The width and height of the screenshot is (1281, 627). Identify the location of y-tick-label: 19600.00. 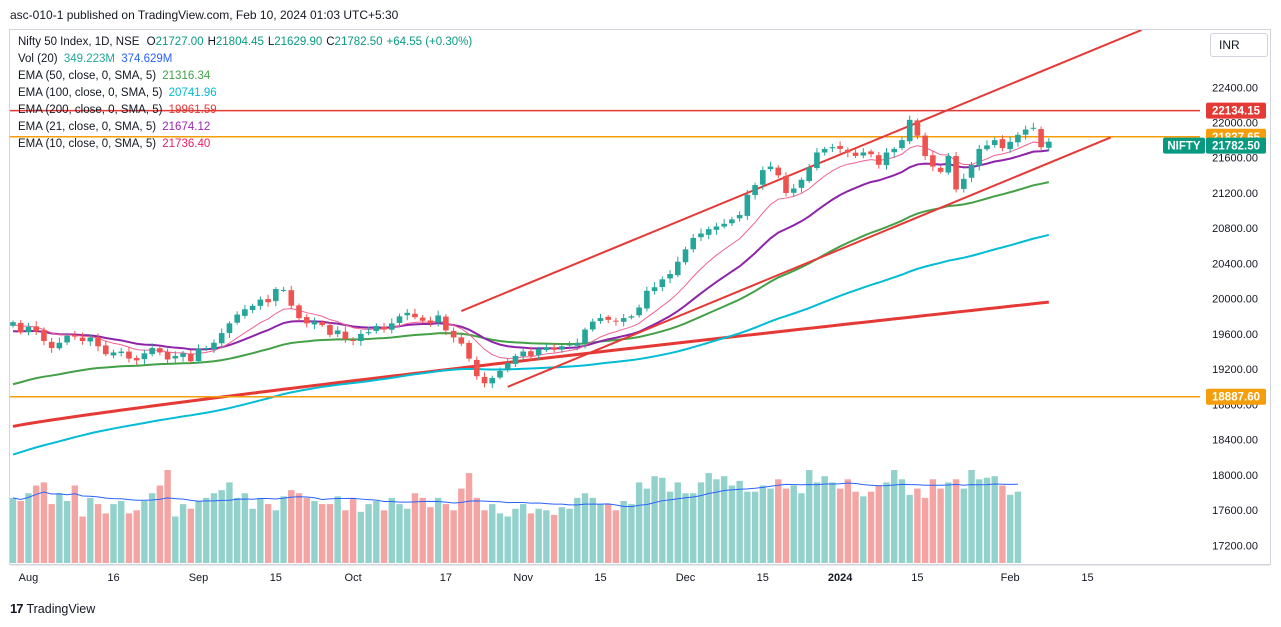
(1235, 335).